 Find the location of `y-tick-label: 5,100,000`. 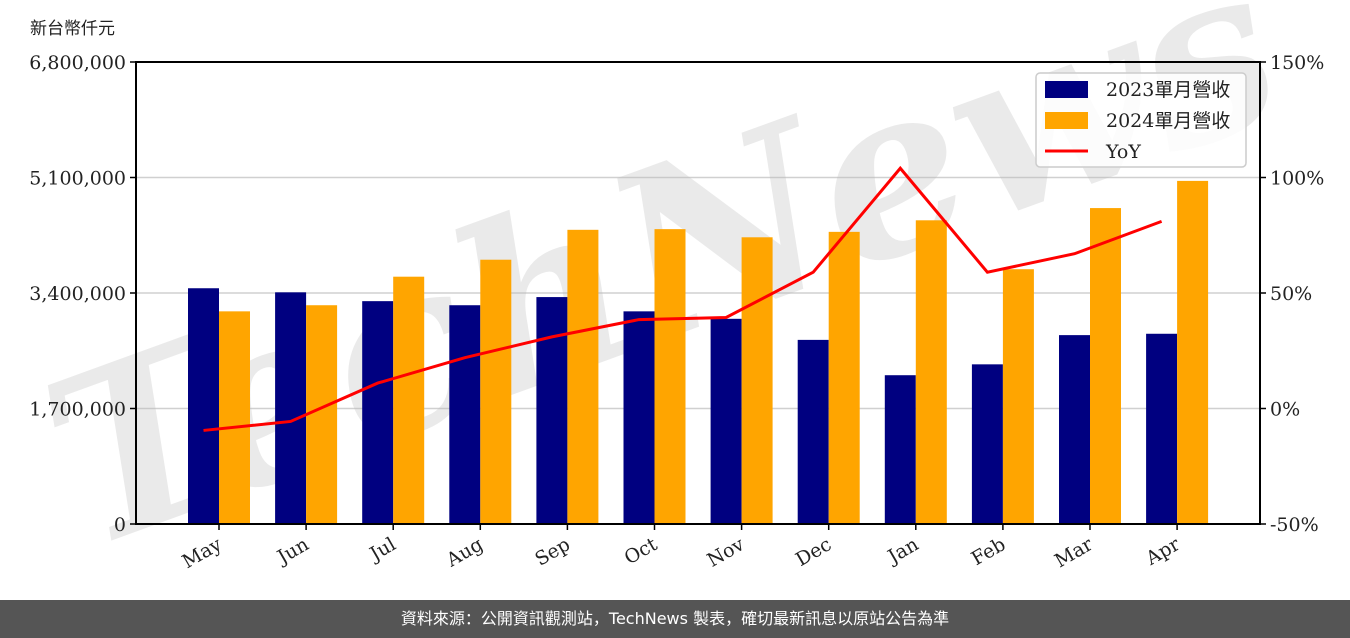

y-tick-label: 5,100,000 is located at coordinates (77, 179).